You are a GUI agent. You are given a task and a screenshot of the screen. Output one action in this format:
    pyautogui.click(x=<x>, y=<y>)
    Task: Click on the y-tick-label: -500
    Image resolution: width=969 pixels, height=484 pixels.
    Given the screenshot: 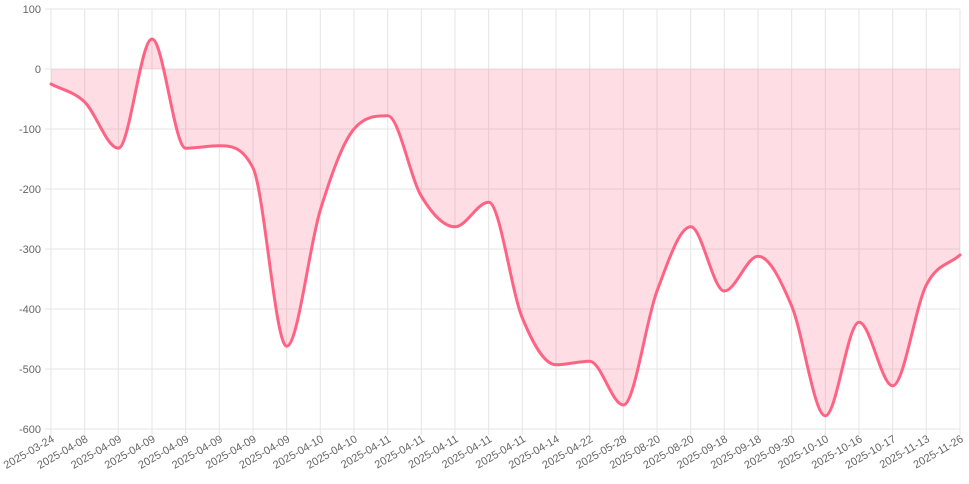 What is the action you would take?
    pyautogui.click(x=30, y=370)
    